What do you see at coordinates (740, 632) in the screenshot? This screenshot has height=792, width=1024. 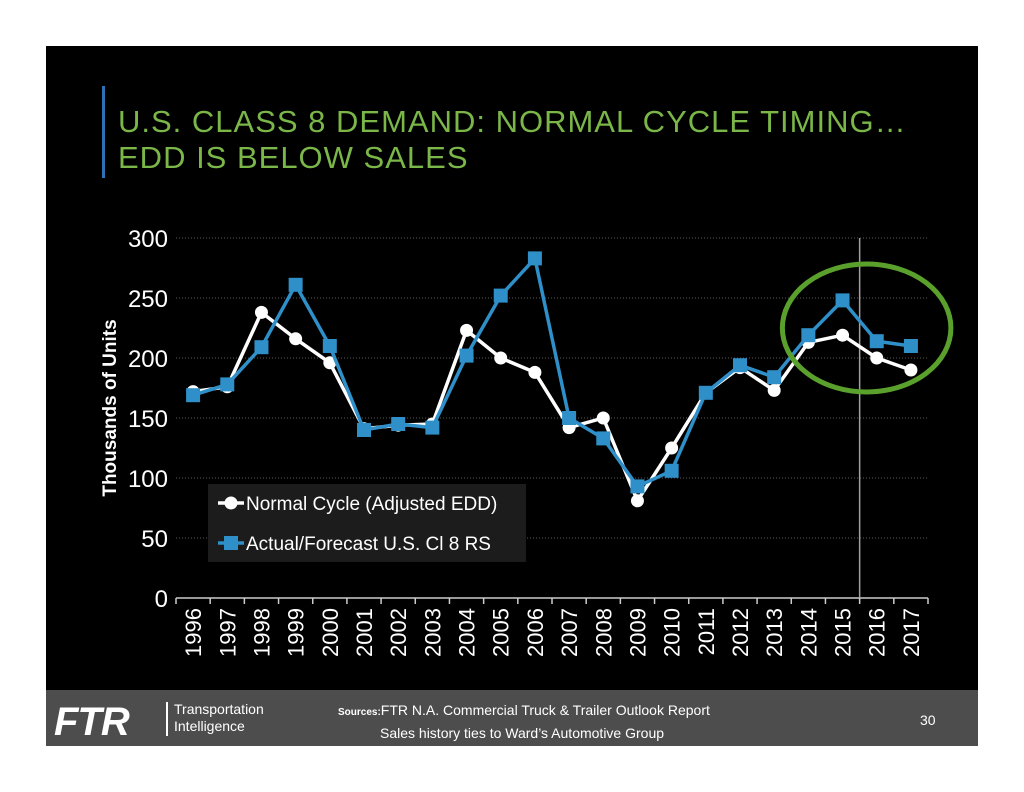 I see `x-tick-label: 2012` at bounding box center [740, 632].